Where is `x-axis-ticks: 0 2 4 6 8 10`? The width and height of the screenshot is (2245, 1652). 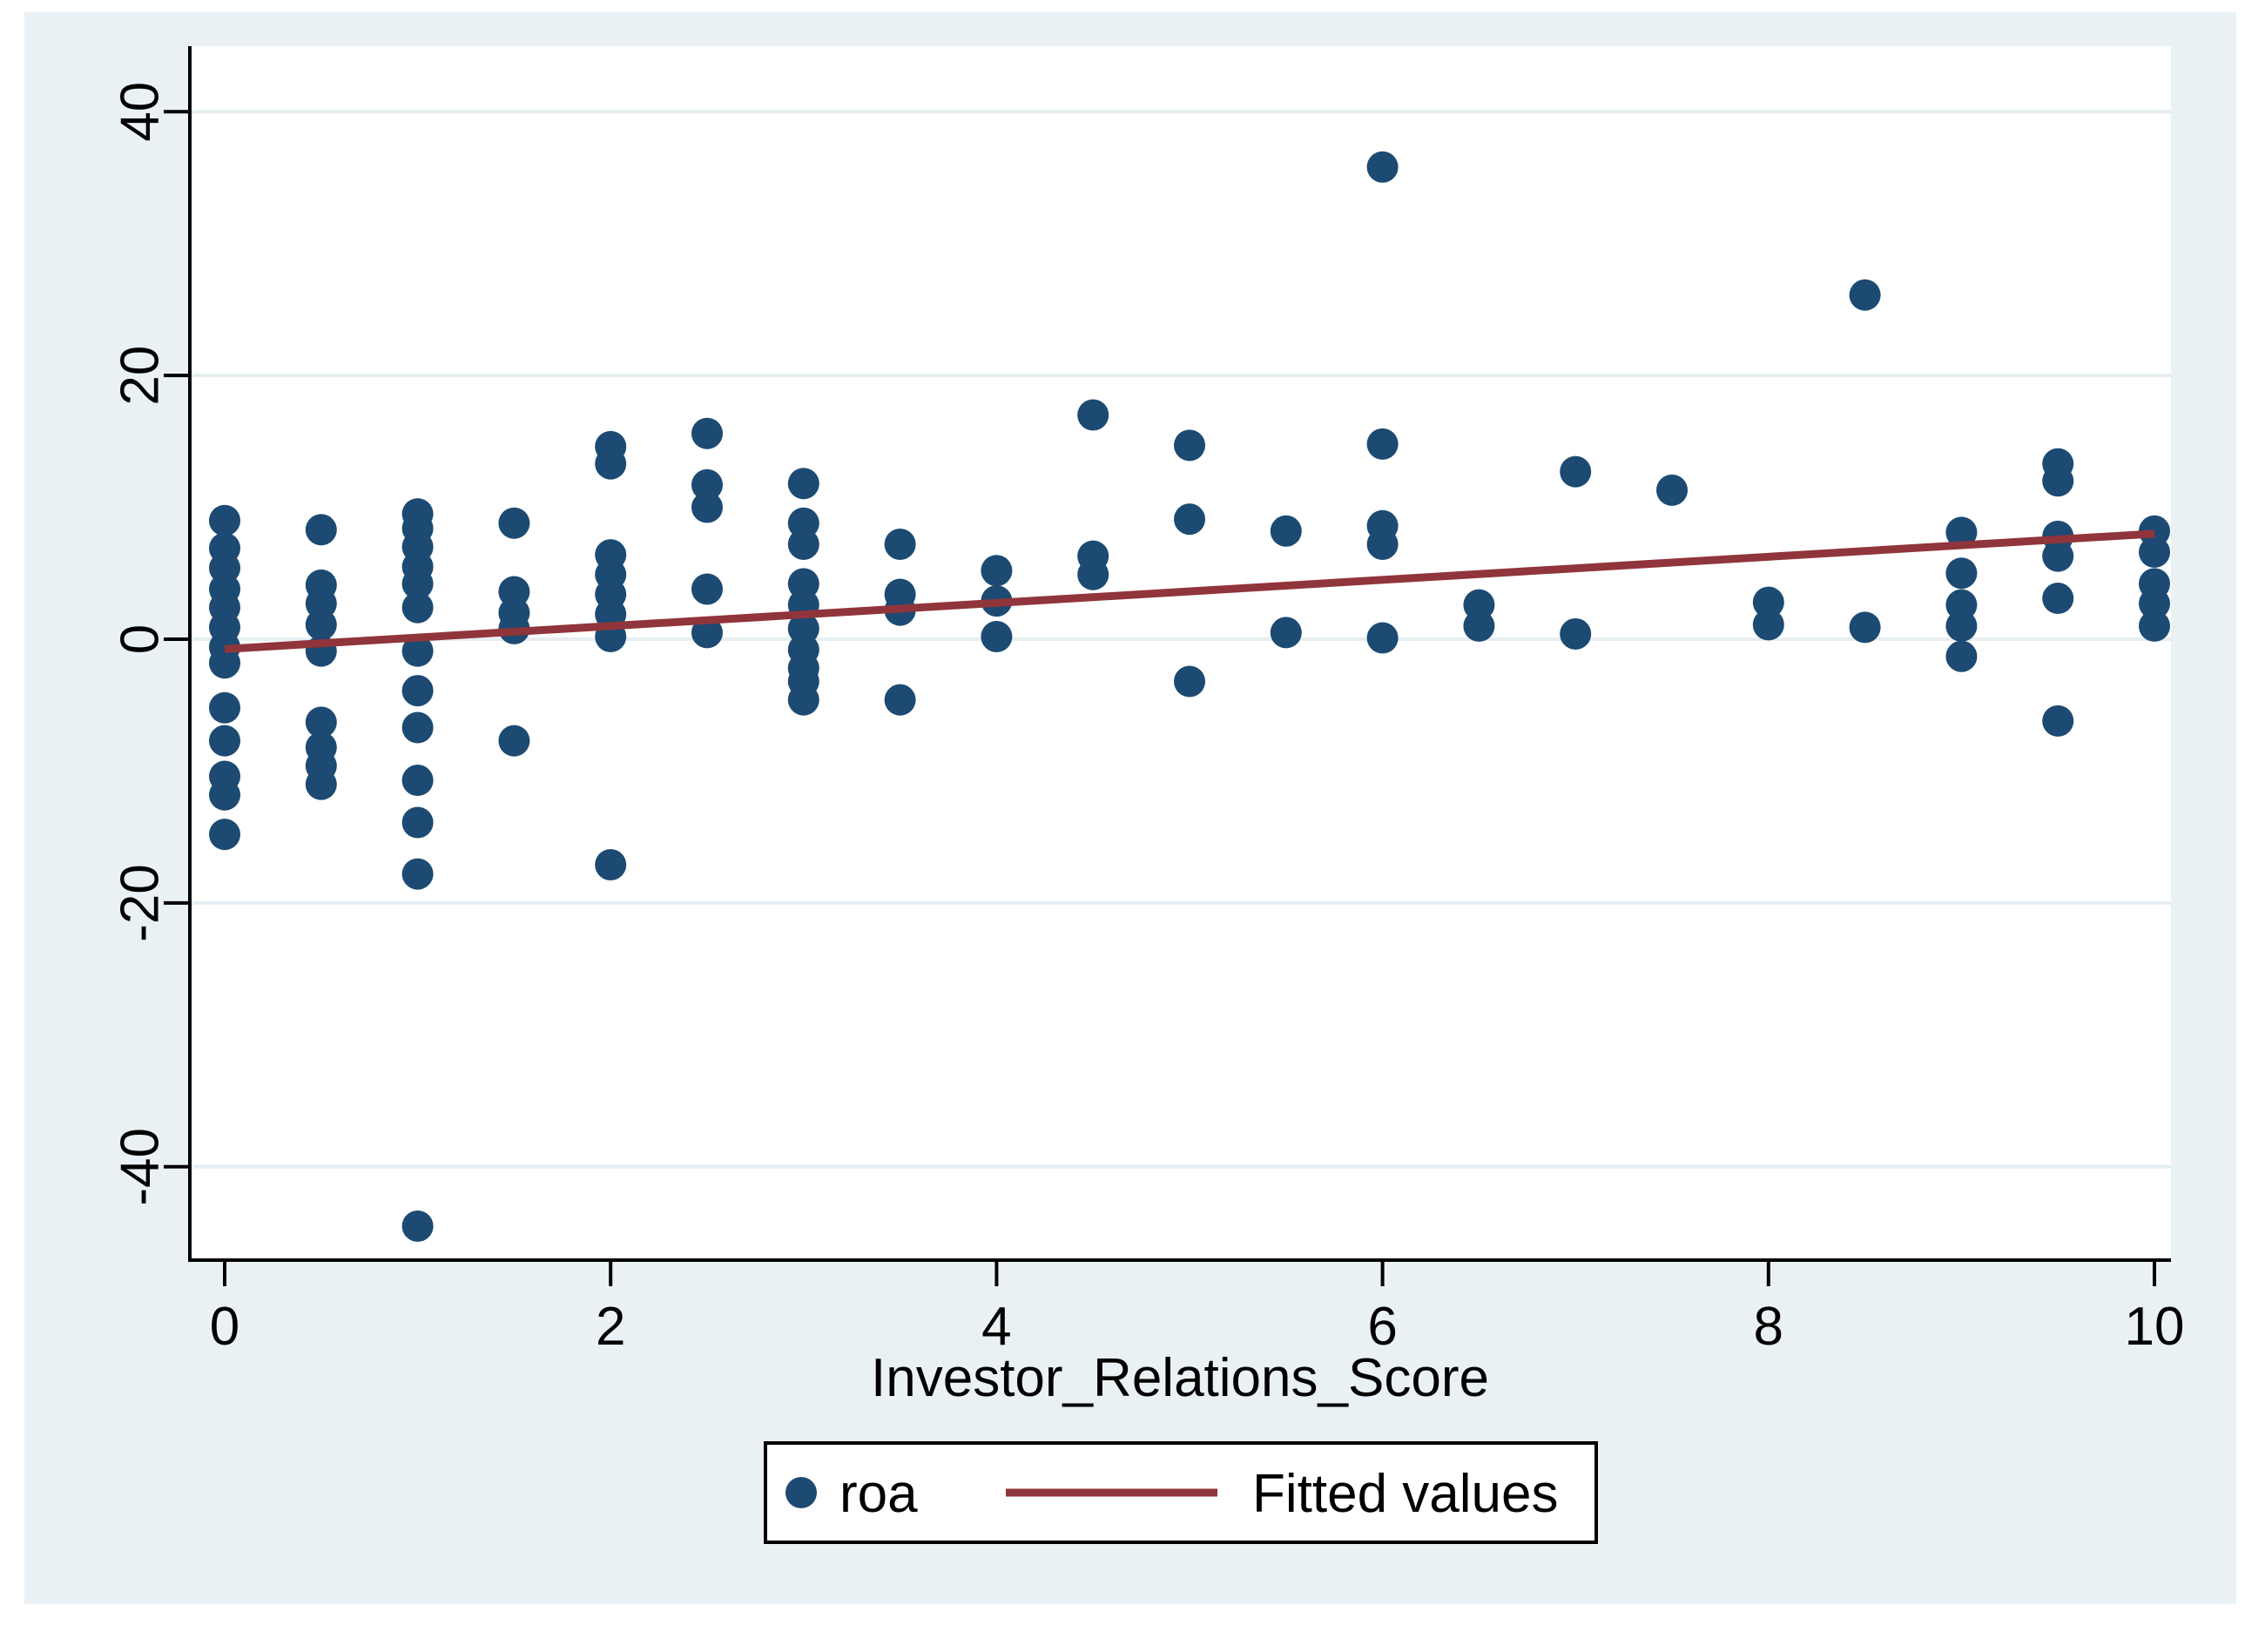 x-axis-ticks: 0 2 4 6 8 10 is located at coordinates (1197, 1308).